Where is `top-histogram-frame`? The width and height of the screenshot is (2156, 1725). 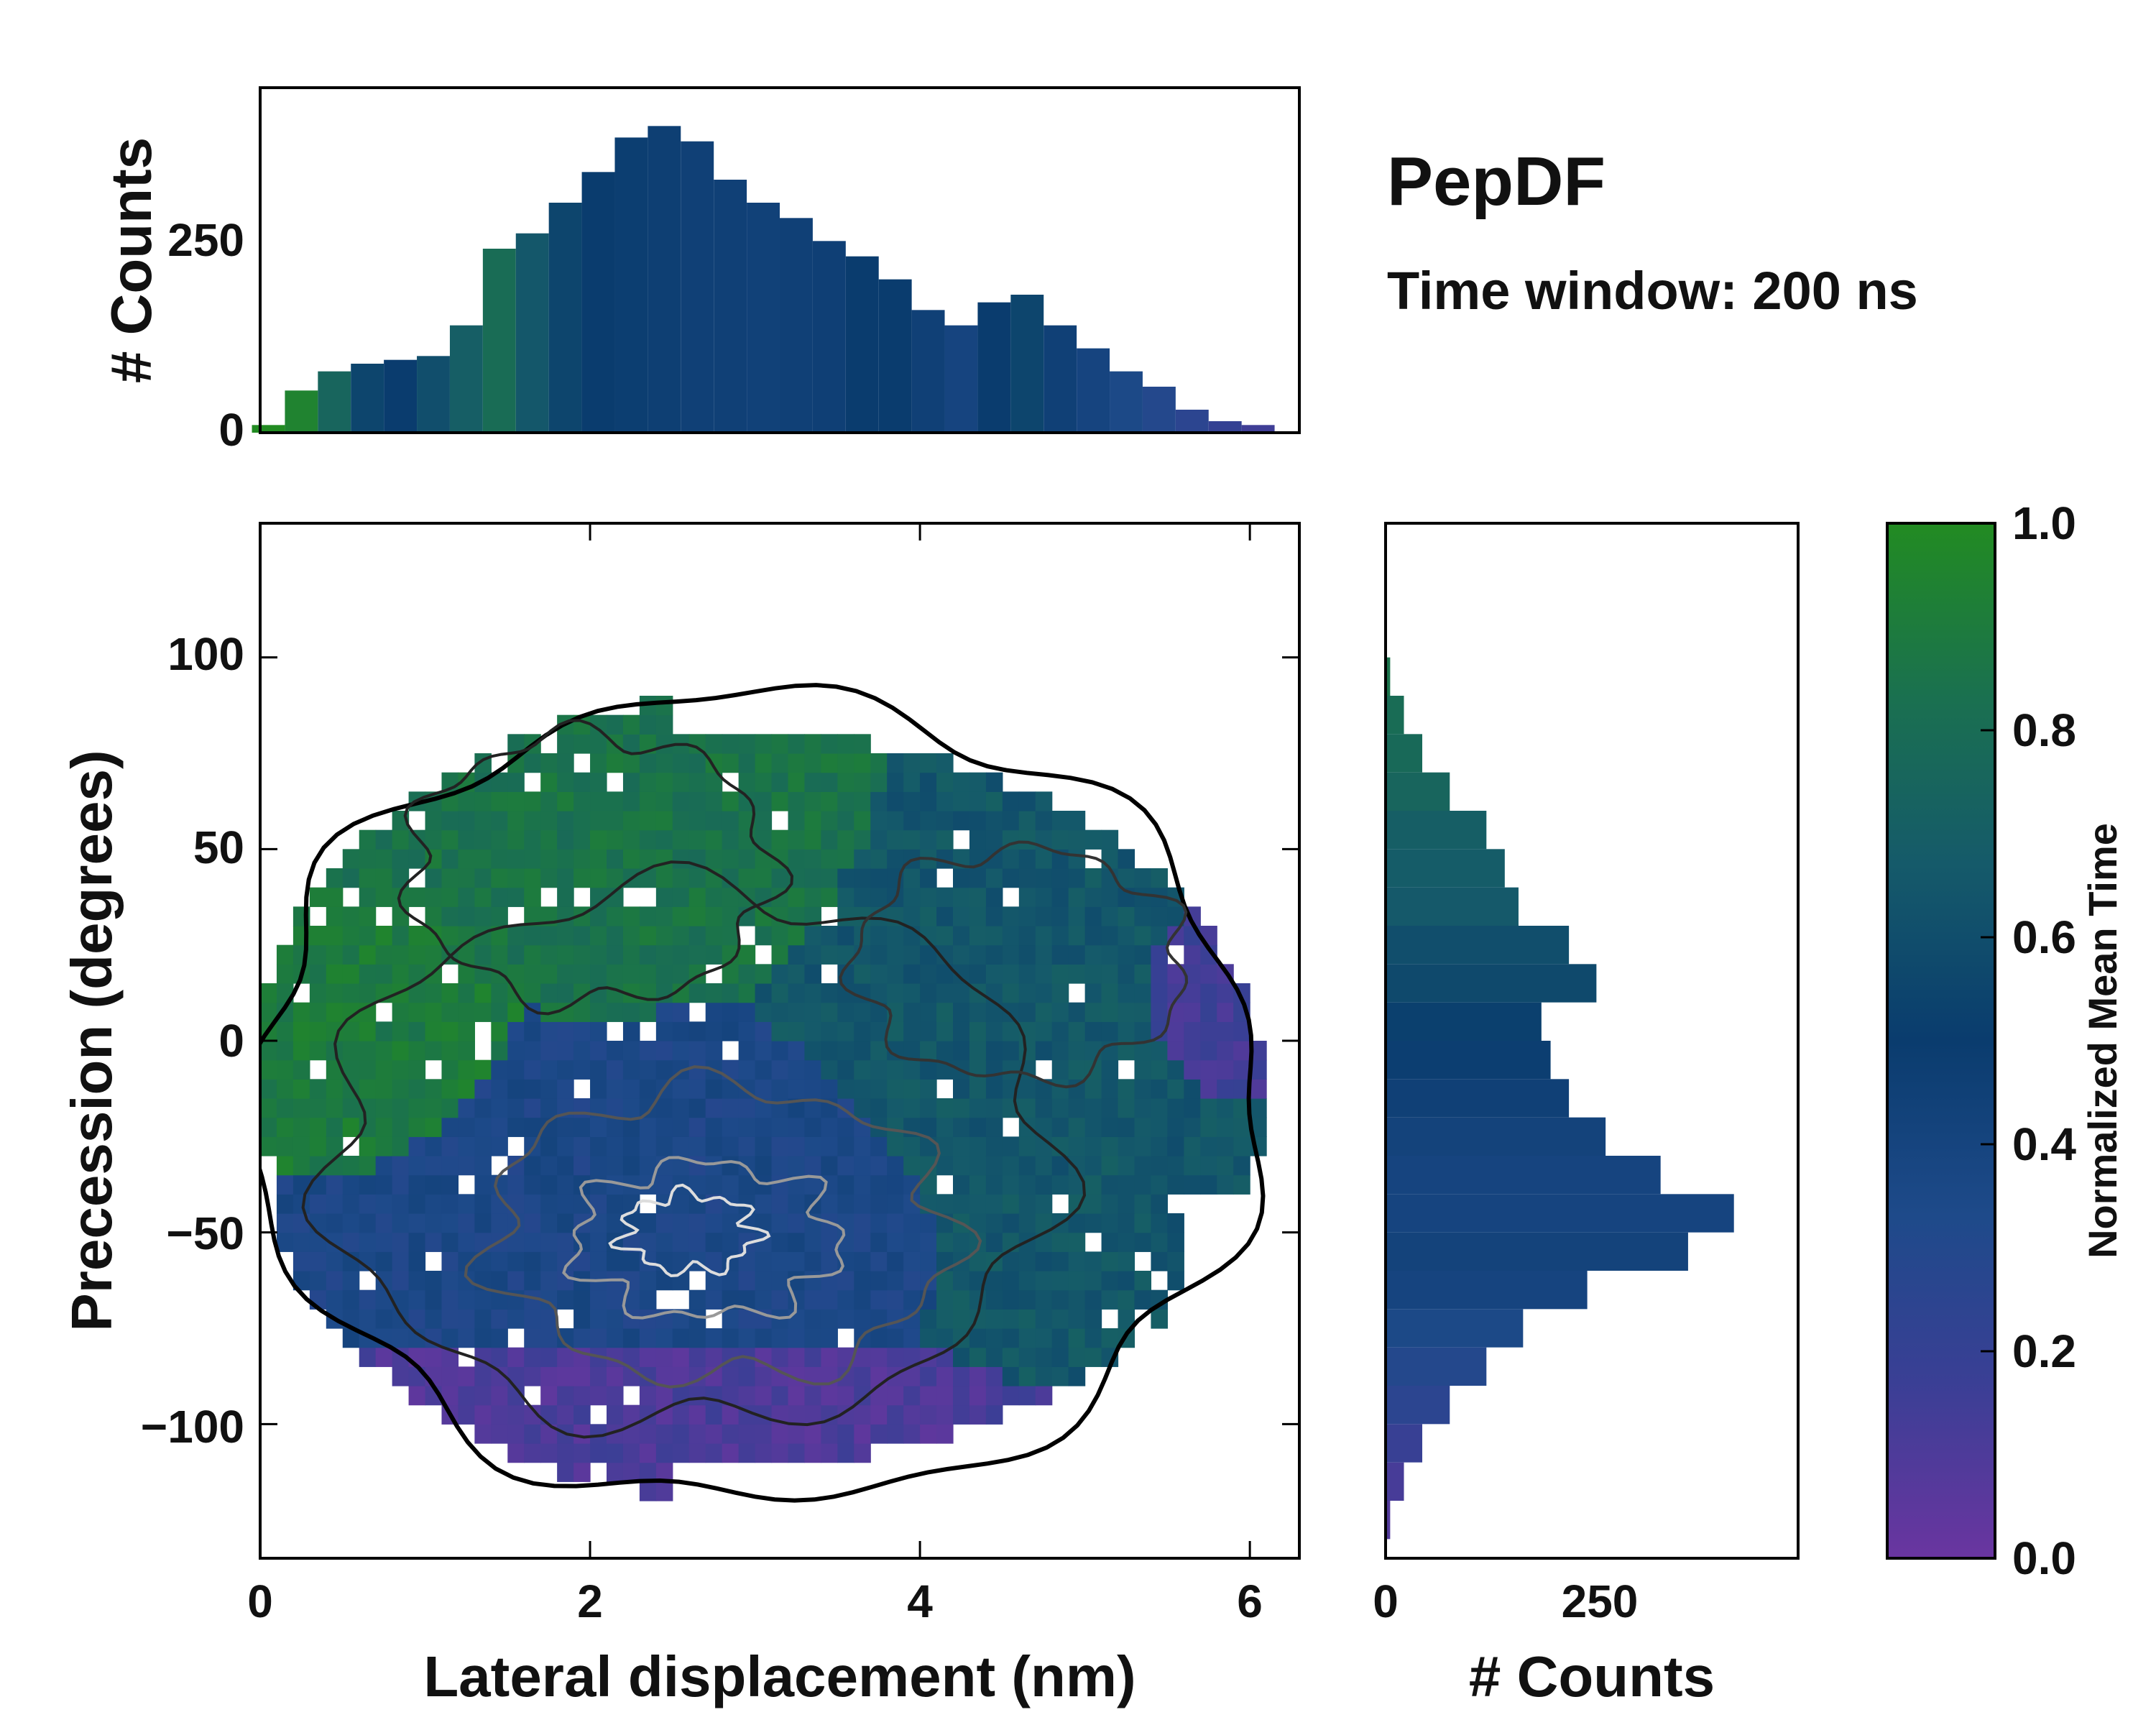
top-histogram-frame is located at coordinates (780, 260).